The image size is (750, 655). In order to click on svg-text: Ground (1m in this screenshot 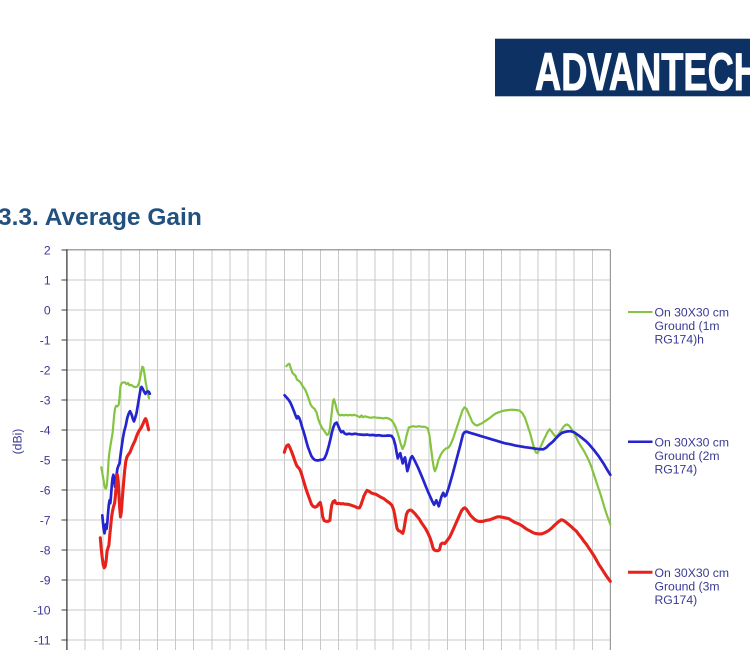, I will do `click(687, 326)`.